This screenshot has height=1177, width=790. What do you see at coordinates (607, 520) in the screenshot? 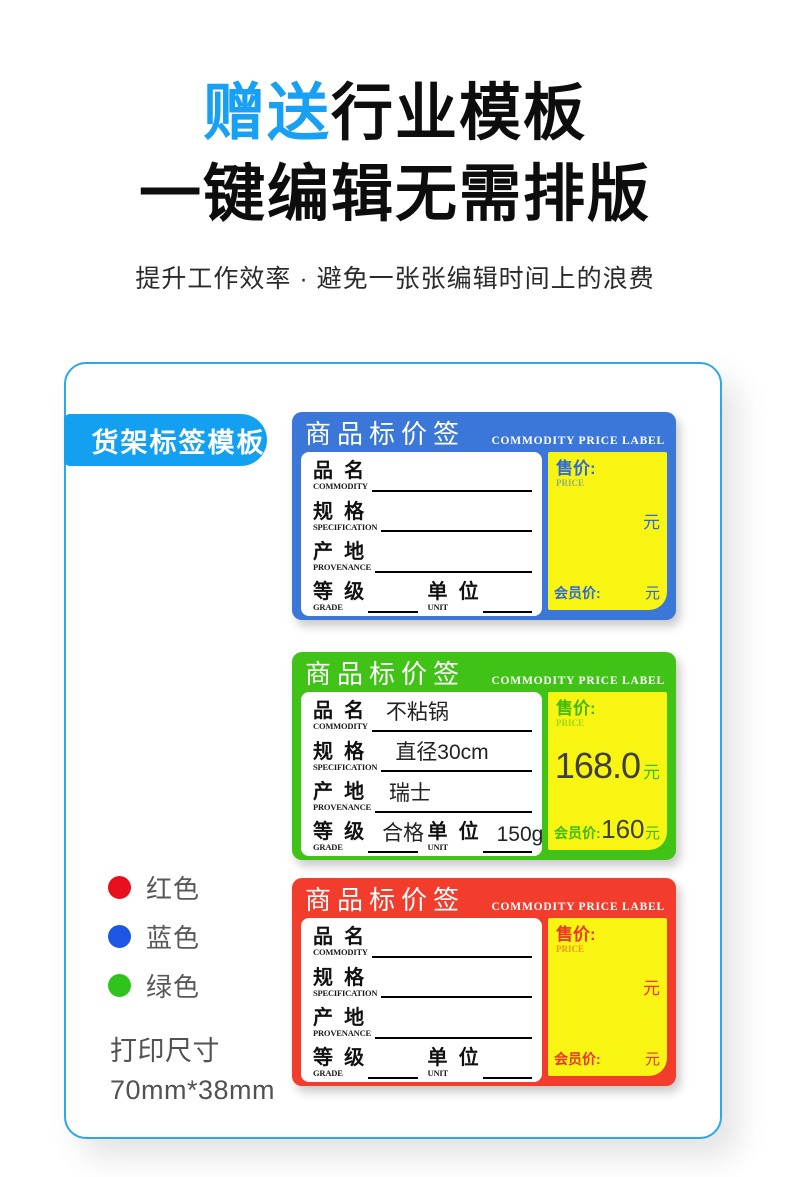
I see `price-line: 元` at bounding box center [607, 520].